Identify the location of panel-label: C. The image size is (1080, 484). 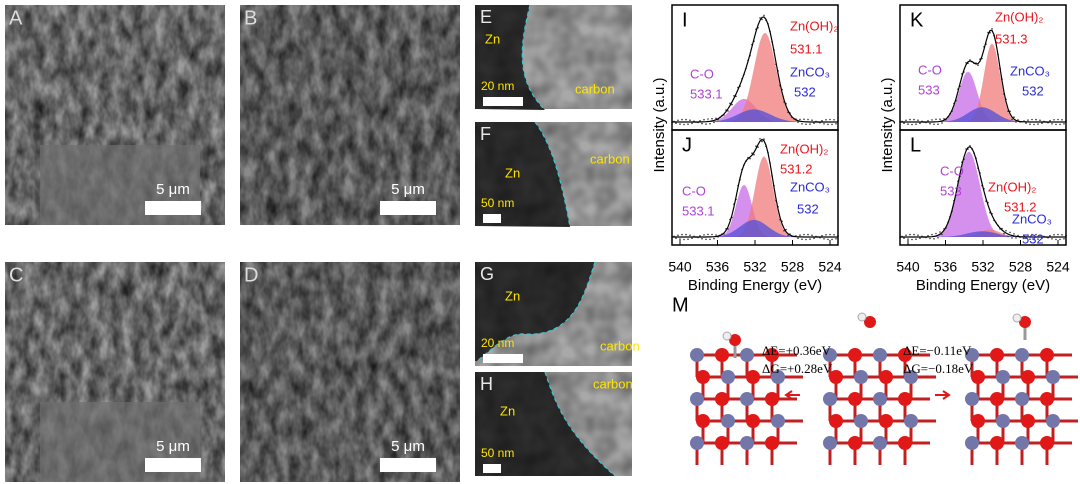
(16, 275).